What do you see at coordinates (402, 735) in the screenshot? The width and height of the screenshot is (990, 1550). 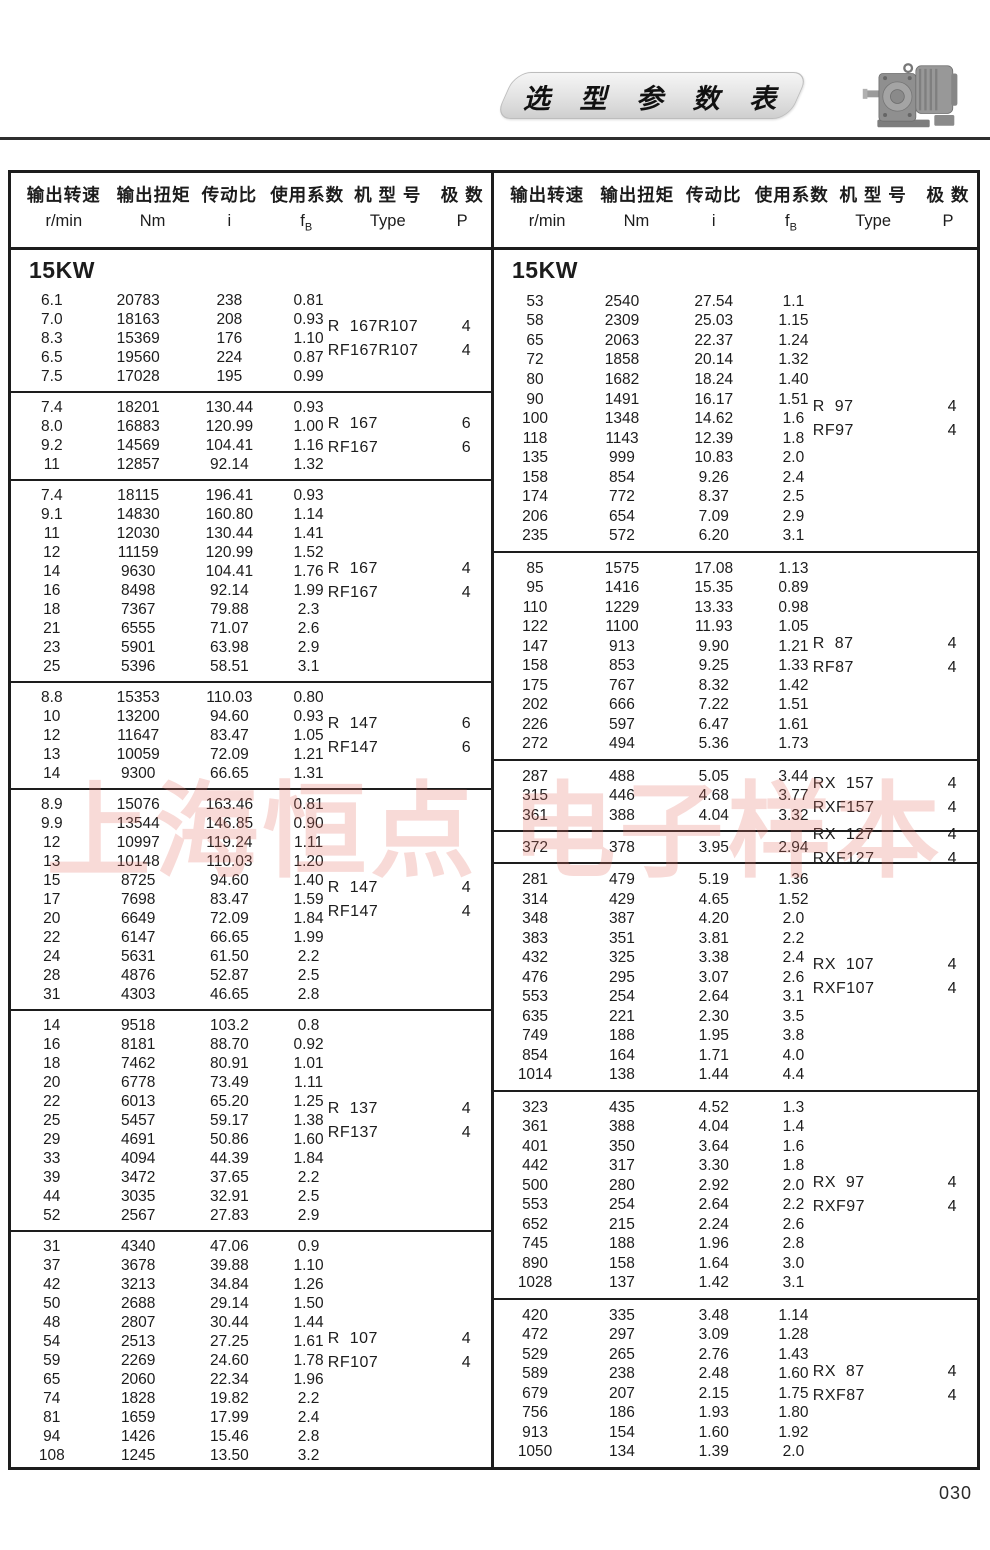 I see `type-group: R 147 6 RF147 6` at bounding box center [402, 735].